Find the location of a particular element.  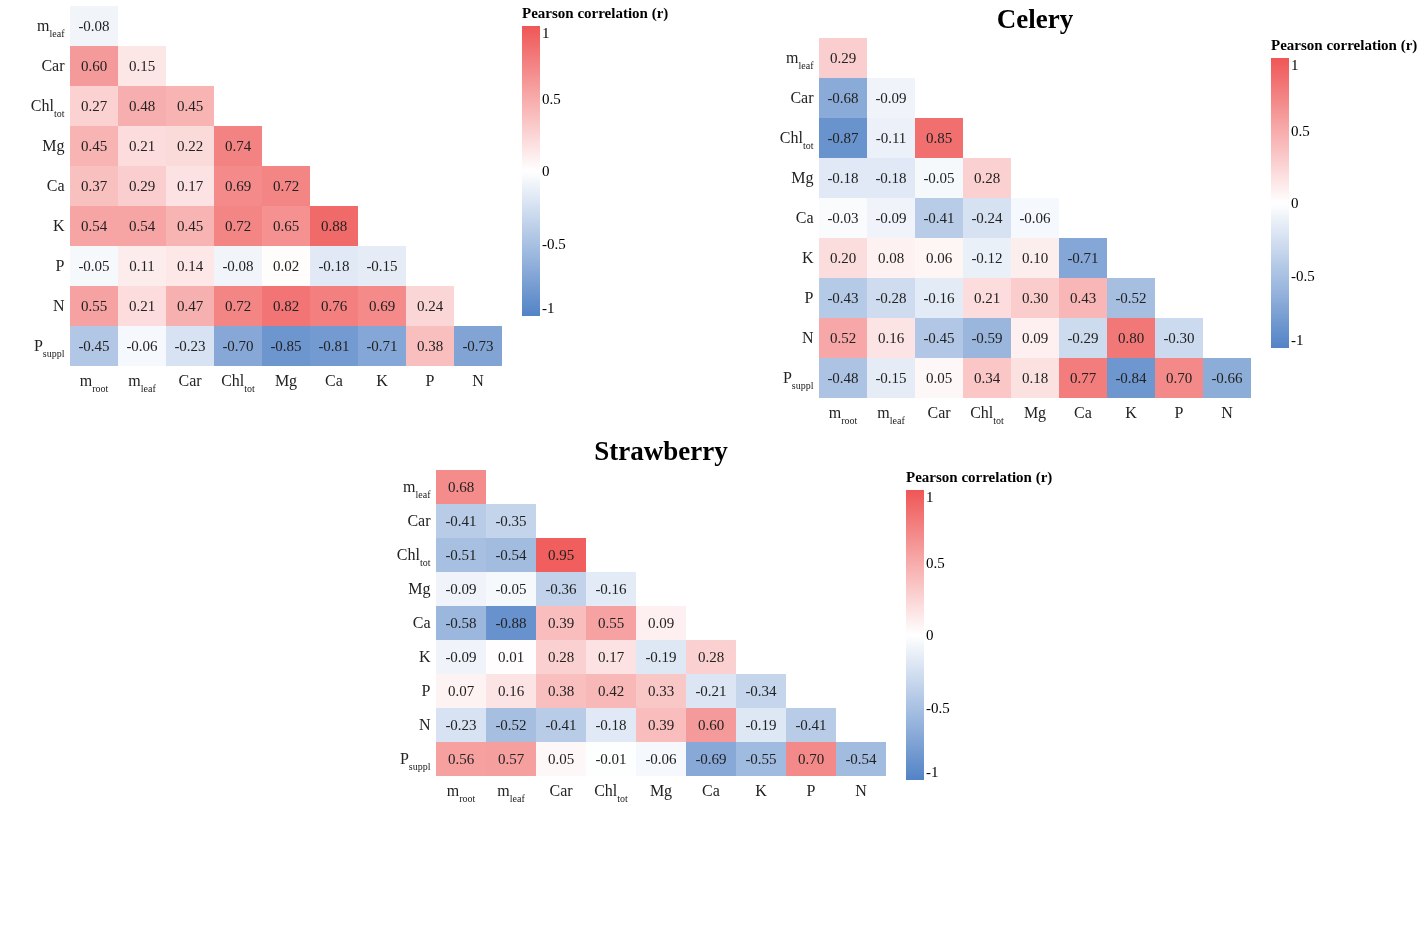

data-label: -0.21 is located at coordinates (710, 691).